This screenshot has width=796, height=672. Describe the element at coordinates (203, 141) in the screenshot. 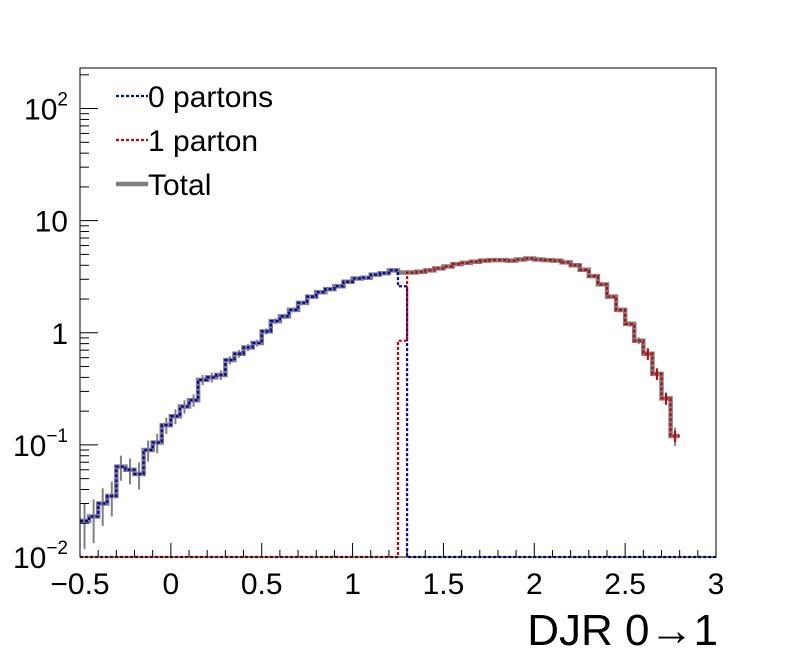

I see `legend-label-1-parton: 1 parton` at that location.